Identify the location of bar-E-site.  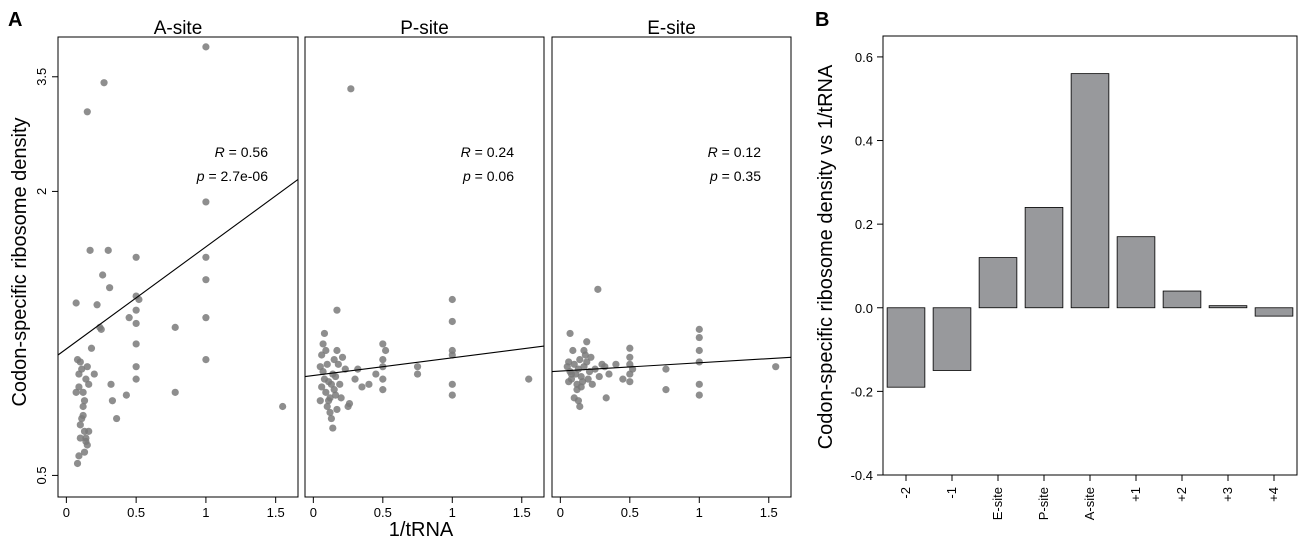
(998, 283).